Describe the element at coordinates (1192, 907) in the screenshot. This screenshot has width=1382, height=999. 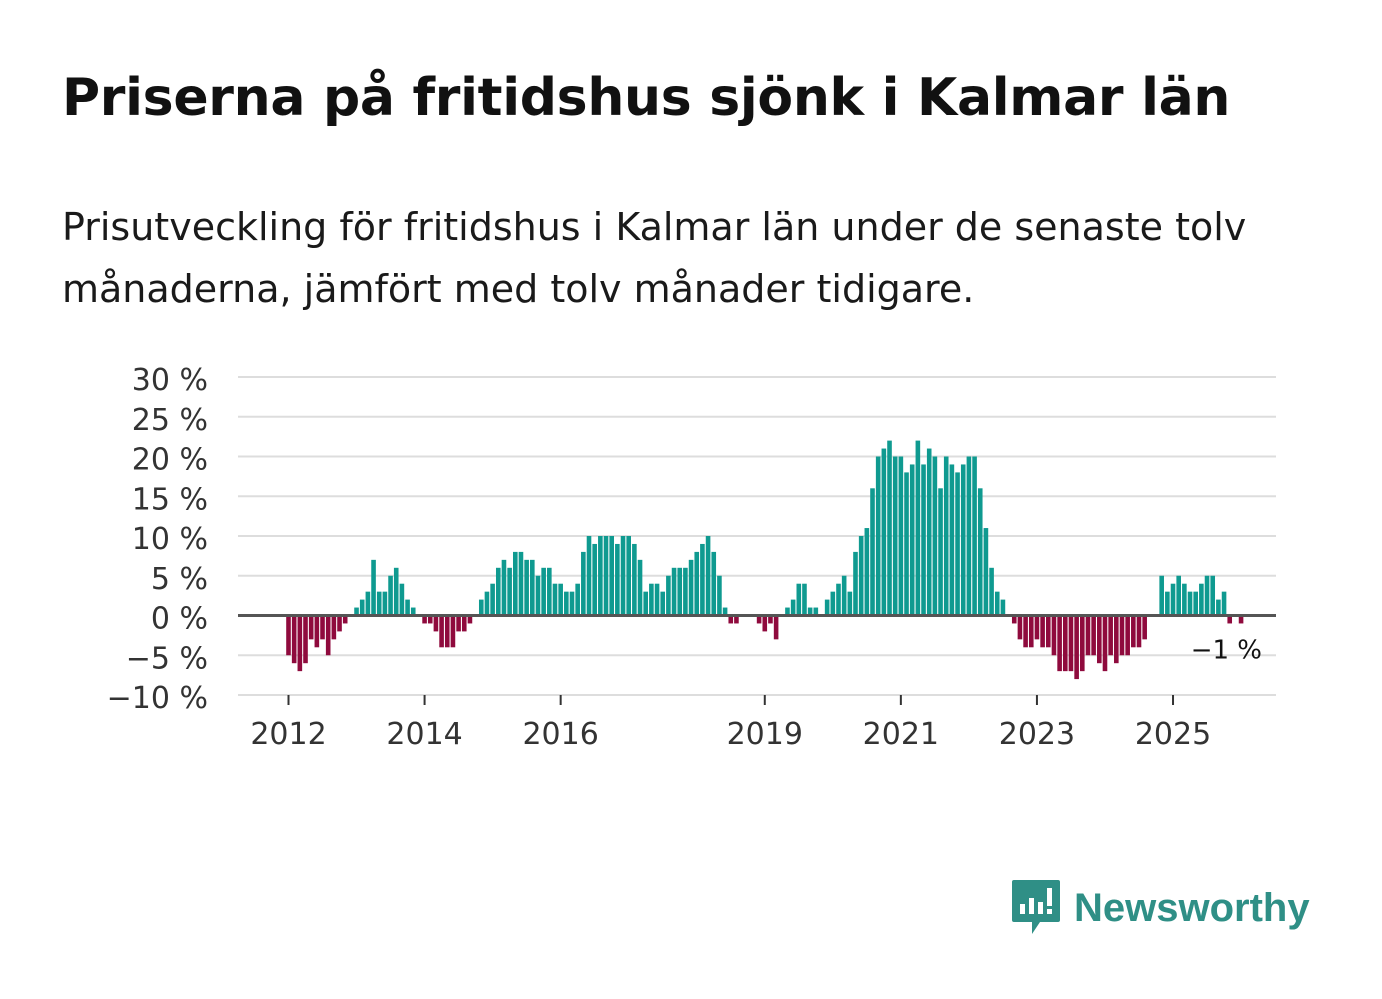
I see `brand-name: Newsworthy` at that location.